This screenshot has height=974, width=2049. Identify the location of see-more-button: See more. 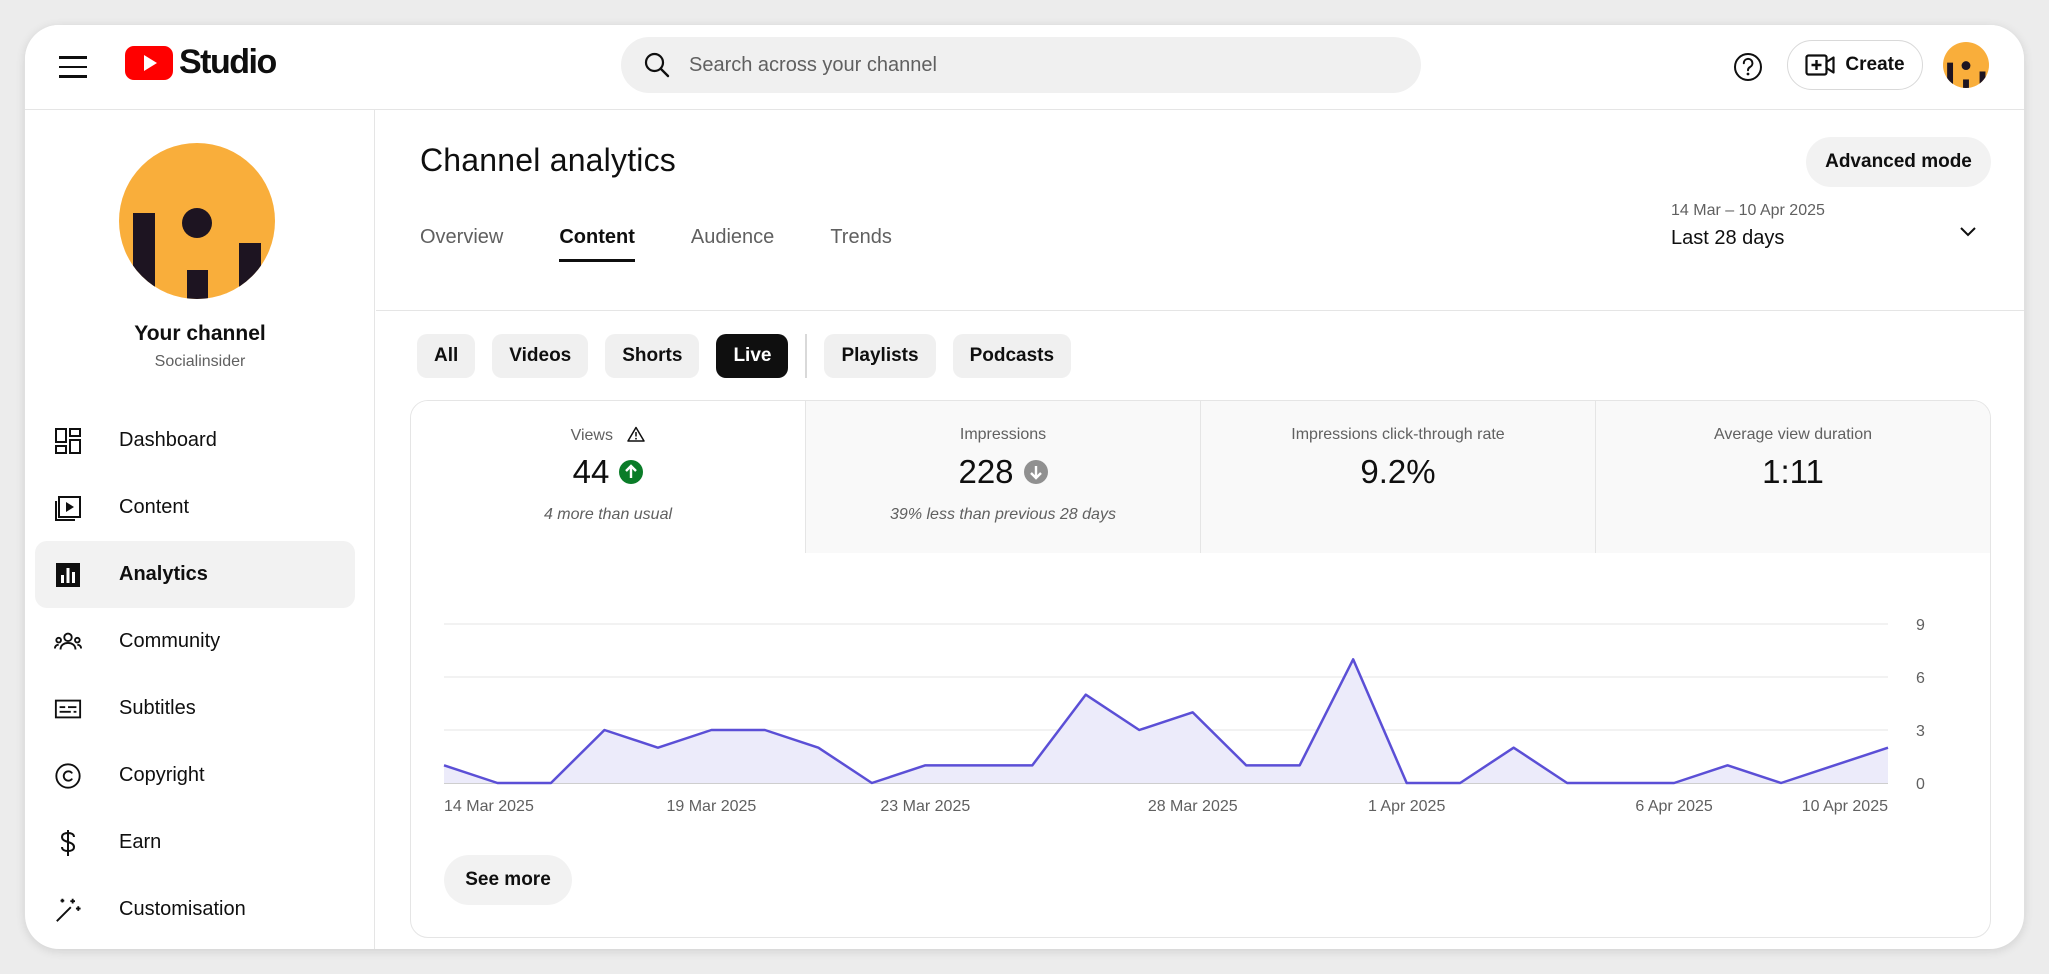
(508, 880).